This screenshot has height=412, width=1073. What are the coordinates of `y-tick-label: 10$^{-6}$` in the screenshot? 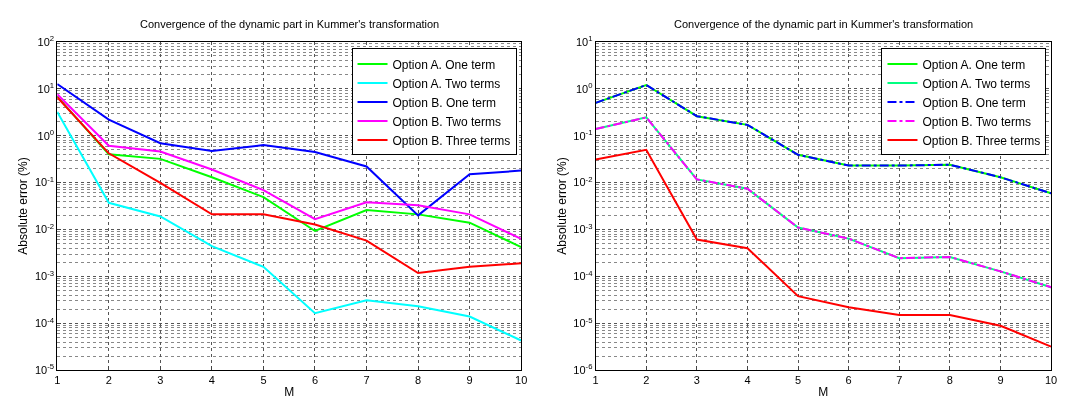 It's located at (583, 369).